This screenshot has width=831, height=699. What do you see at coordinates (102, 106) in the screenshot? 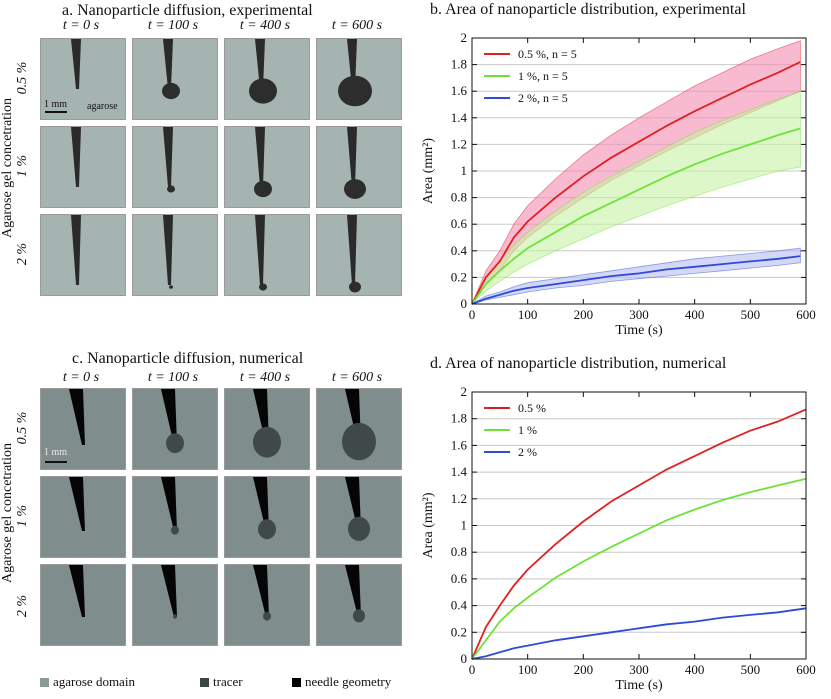
I see `agarose-label: agarose` at bounding box center [102, 106].